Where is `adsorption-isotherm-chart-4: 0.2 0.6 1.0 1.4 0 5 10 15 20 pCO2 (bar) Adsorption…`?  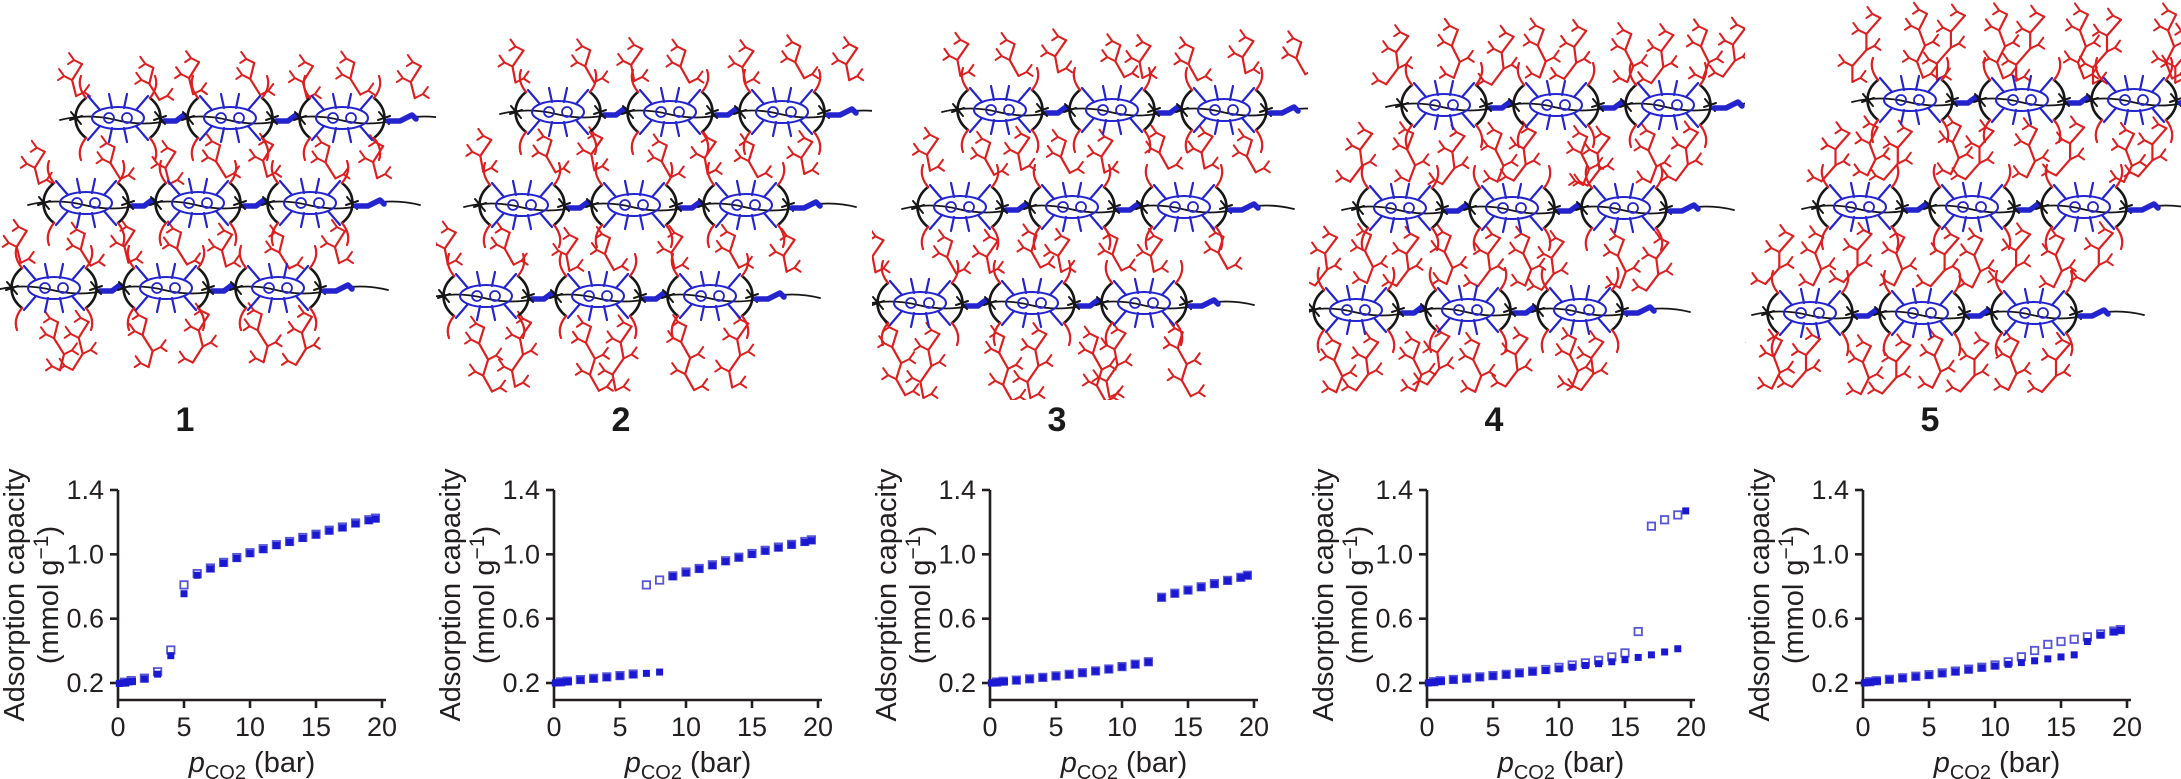 adsorption-isotherm-chart-4: 0.2 0.6 1.0 1.4 0 5 10 15 20 pCO2 (bar) Adsorption… is located at coordinates (1507, 623).